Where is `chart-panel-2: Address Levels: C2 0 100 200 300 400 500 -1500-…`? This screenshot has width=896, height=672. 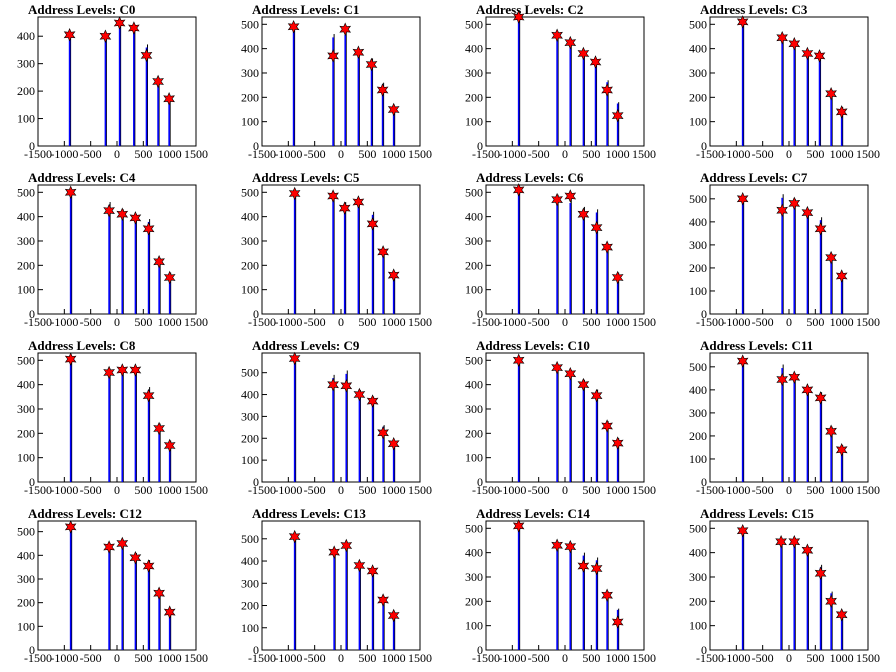 chart-panel-2: Address Levels: C2 0 100 200 300 400 500 -1500-… is located at coordinates (560, 84).